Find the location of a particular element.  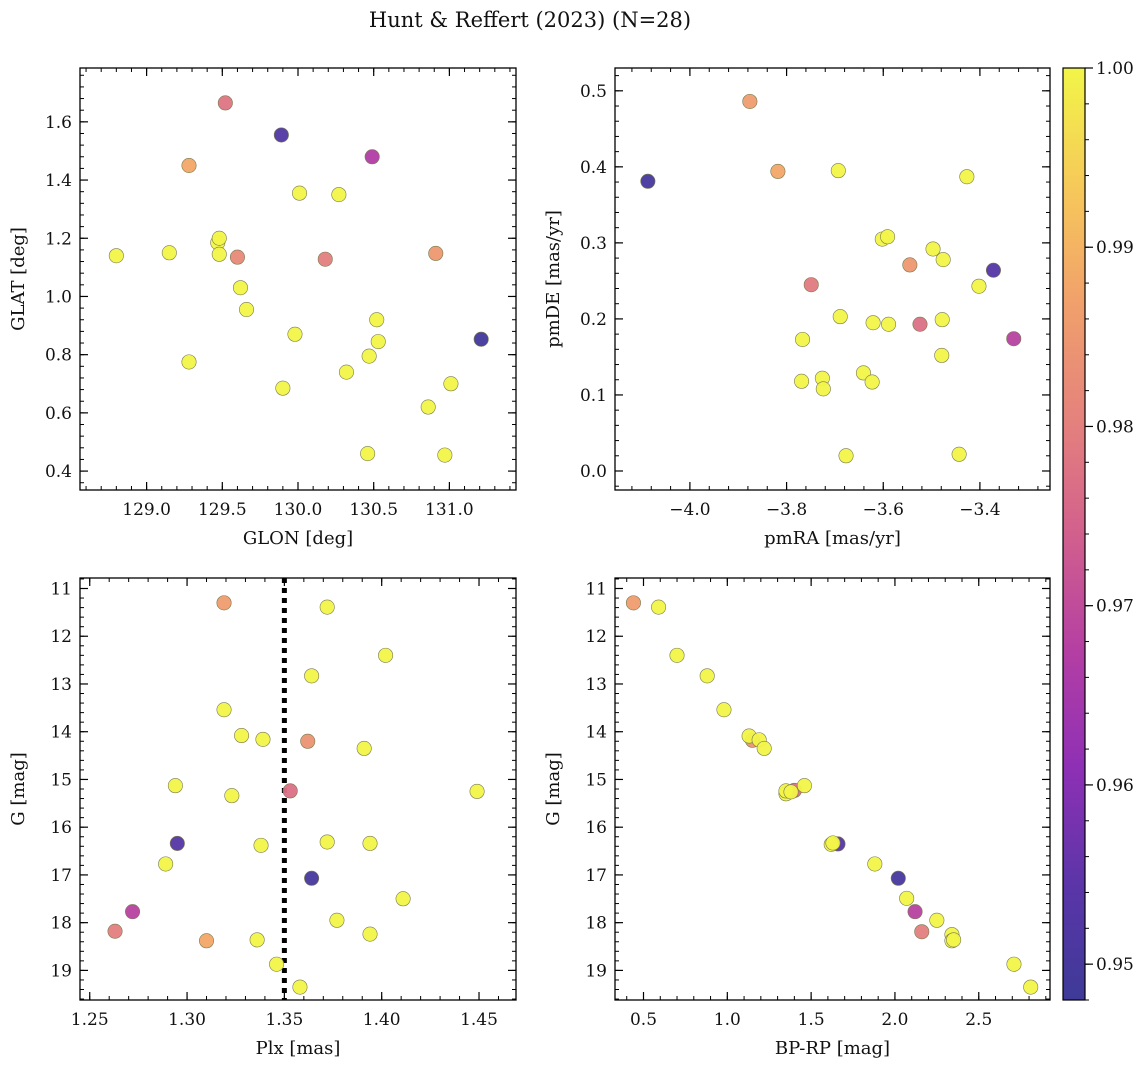

x-axis-label: GLON [deg] is located at coordinates (298, 538).